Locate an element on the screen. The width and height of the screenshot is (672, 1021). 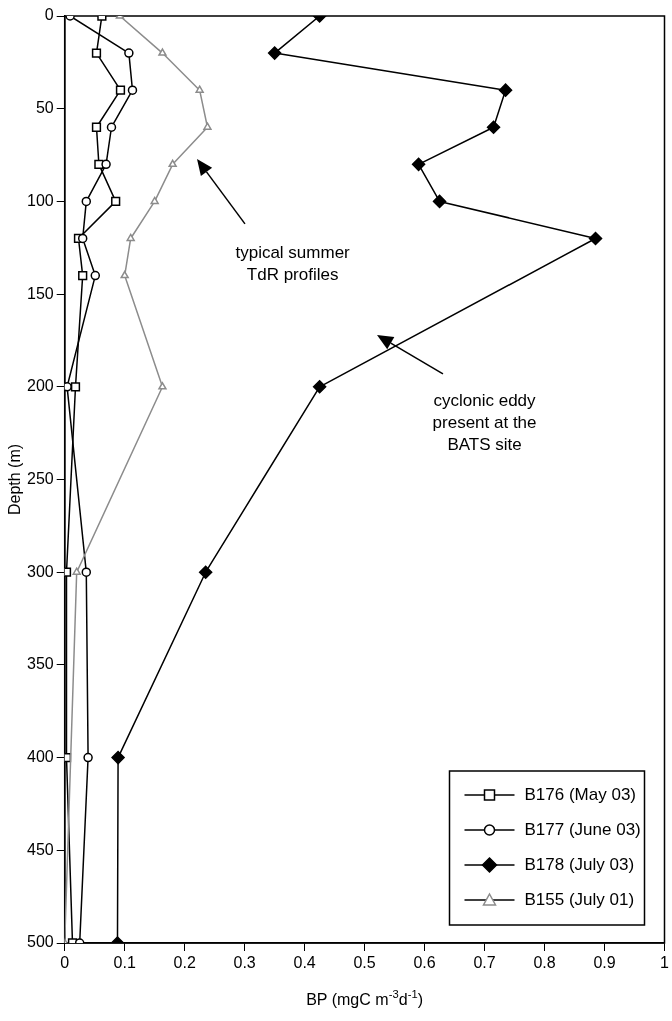
legend-label: B178 (July 03) is located at coordinates (579, 864).